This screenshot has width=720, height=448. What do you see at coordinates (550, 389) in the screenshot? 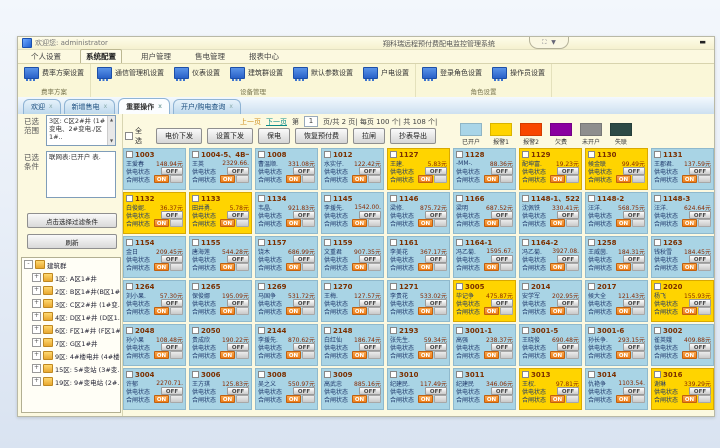
I see `room-card: 3013 王权. 97.81元 供电状态 OFF 合闸状态 ON` at bounding box center [550, 389].